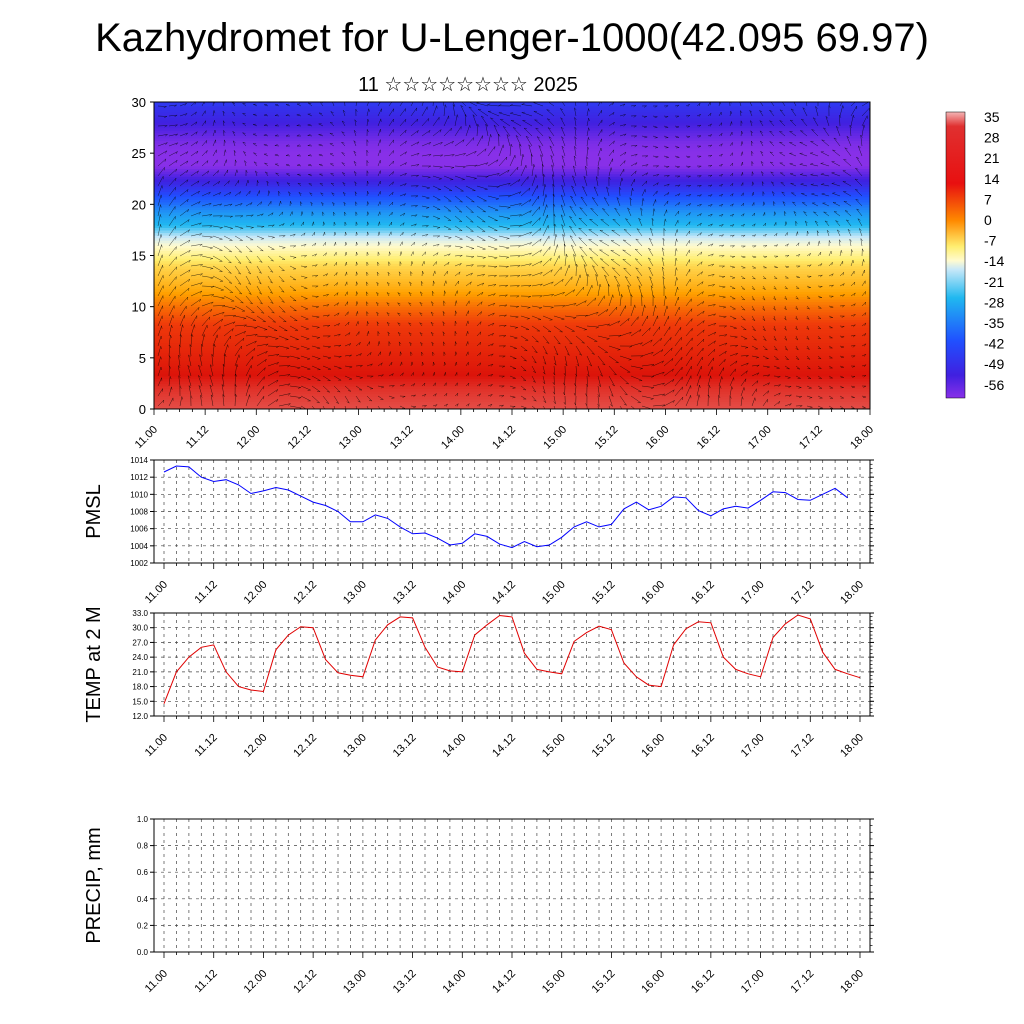 This screenshot has height=1024, width=1024. I want to click on panel-y-tick-label: 0.4, so click(143, 899).